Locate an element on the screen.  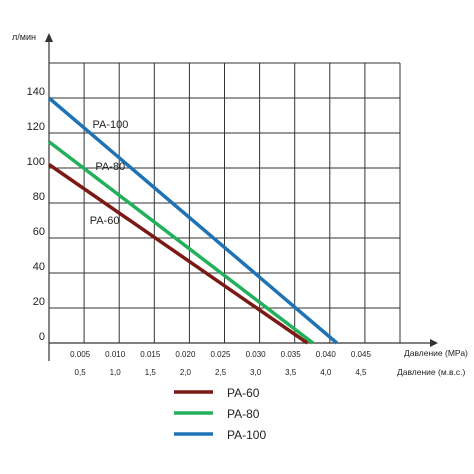
x2-tick-label: 0,5 is located at coordinates (81, 372).